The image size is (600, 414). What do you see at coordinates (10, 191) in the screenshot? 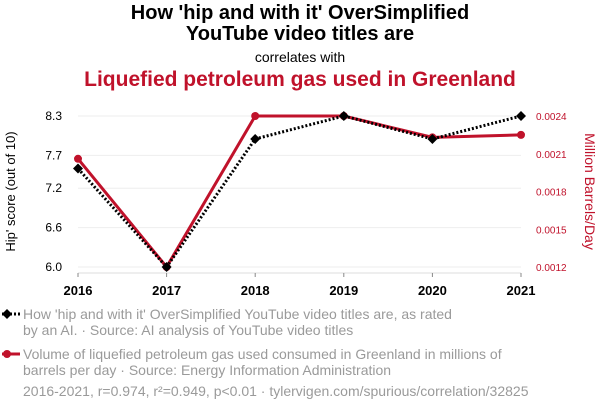
I see `y-axis-left-title: Hip' score (out of 10)` at bounding box center [10, 191].